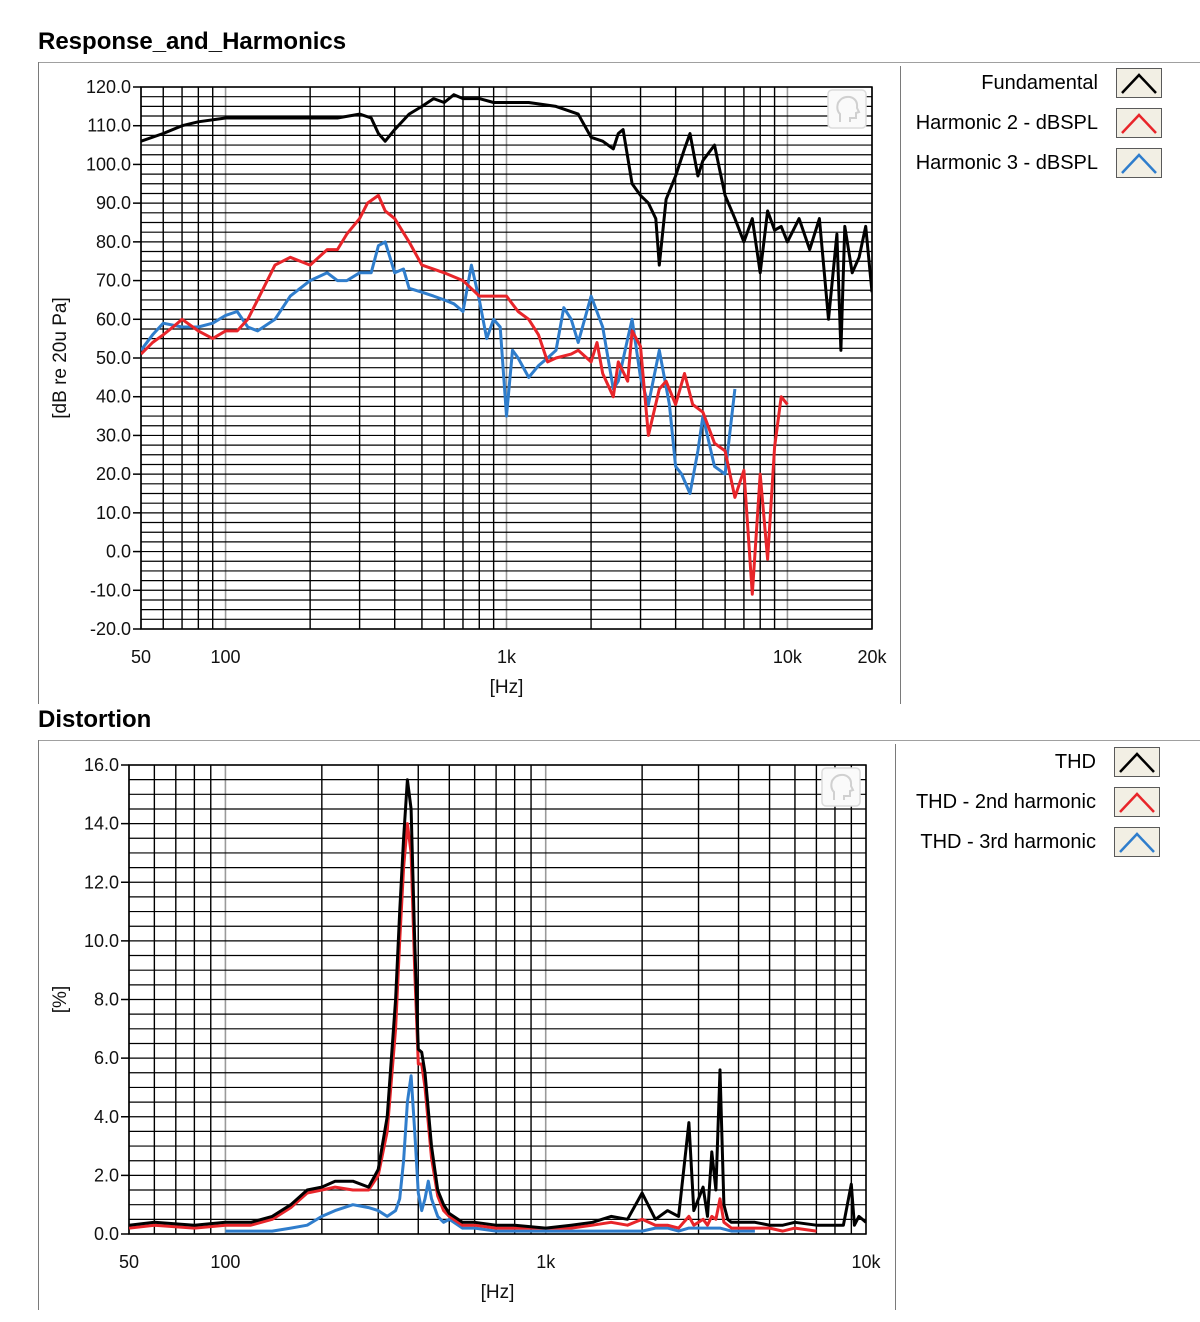  What do you see at coordinates (192, 41) in the screenshot?
I see `response-chart-title: Response_and_Harmonics` at bounding box center [192, 41].